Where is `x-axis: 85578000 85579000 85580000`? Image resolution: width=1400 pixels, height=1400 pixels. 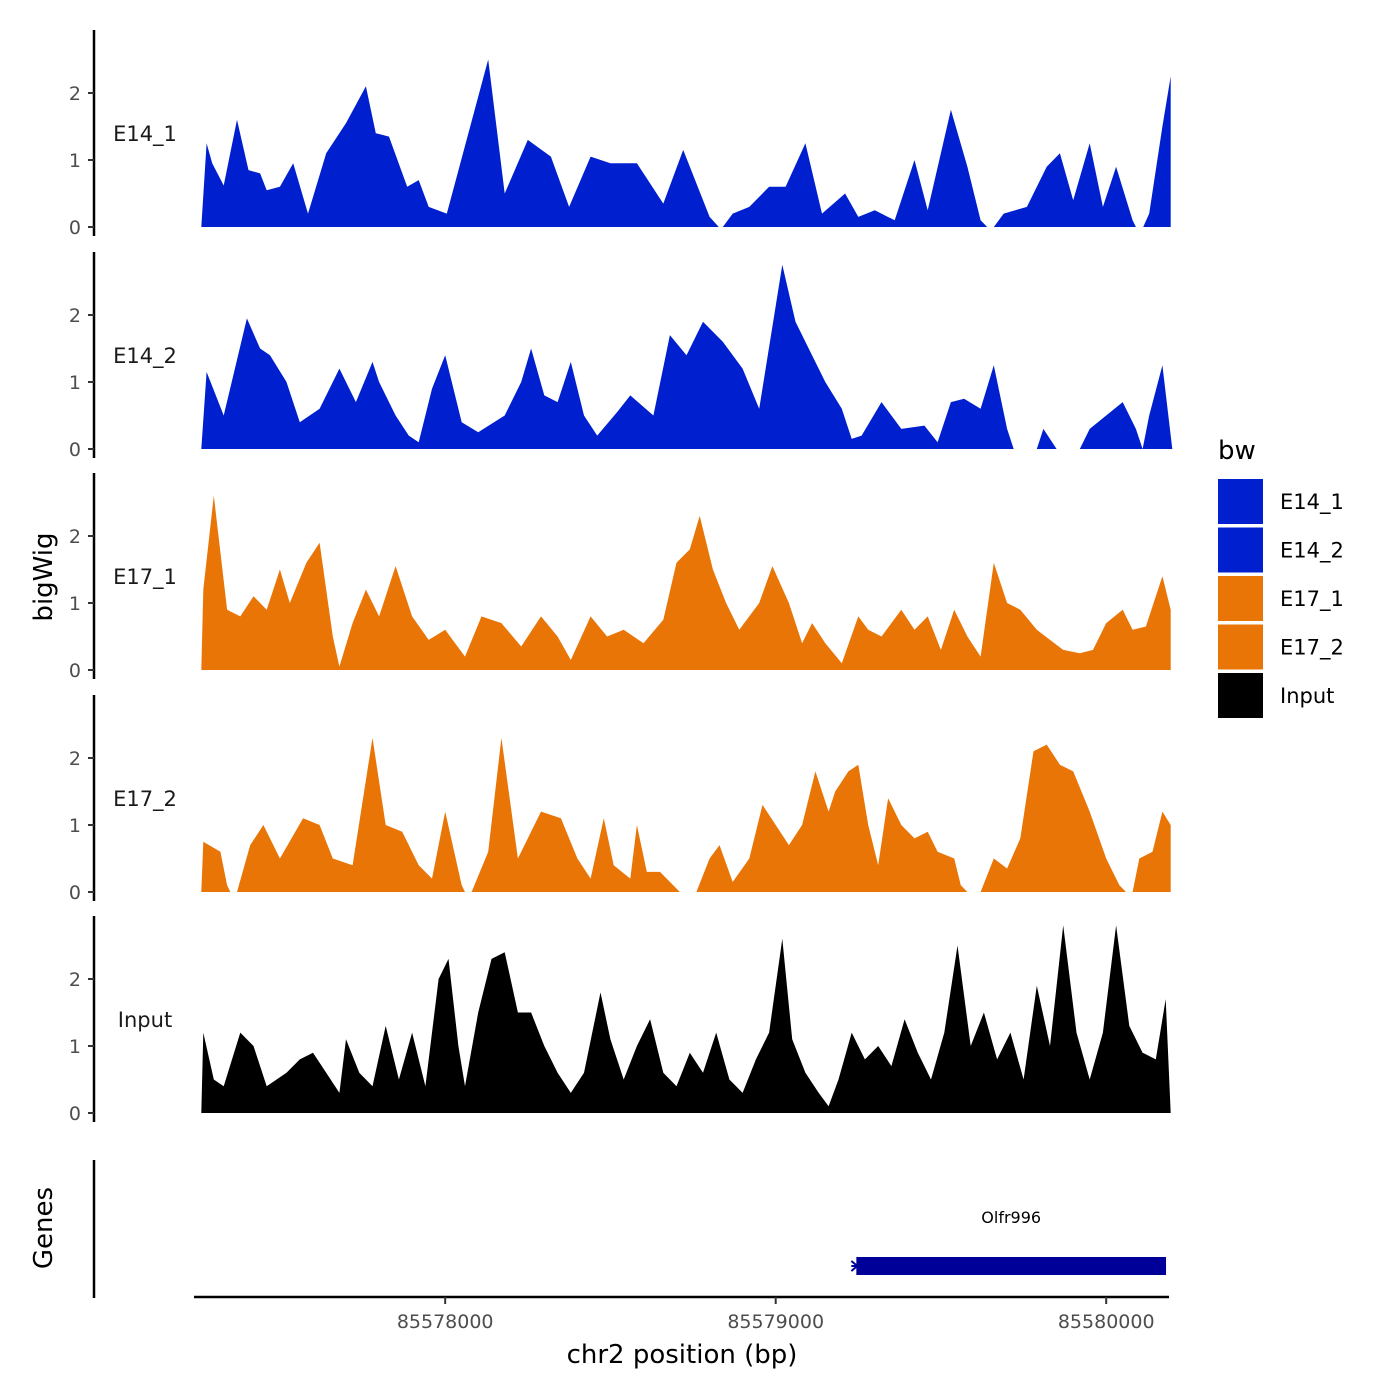 x-axis: 85578000 85579000 85580000 is located at coordinates (681, 1314).